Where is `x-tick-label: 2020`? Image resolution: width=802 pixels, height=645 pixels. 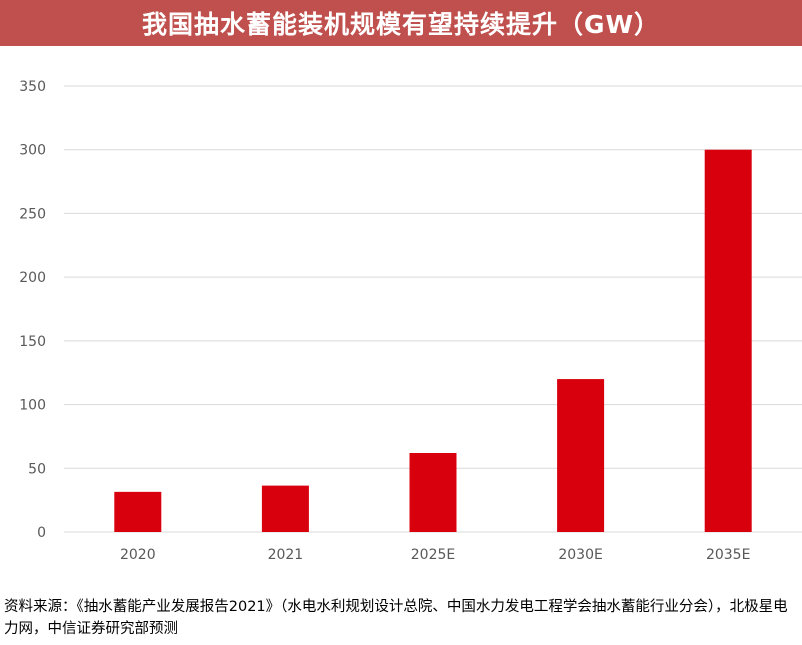 x-tick-label: 2020 is located at coordinates (138, 555).